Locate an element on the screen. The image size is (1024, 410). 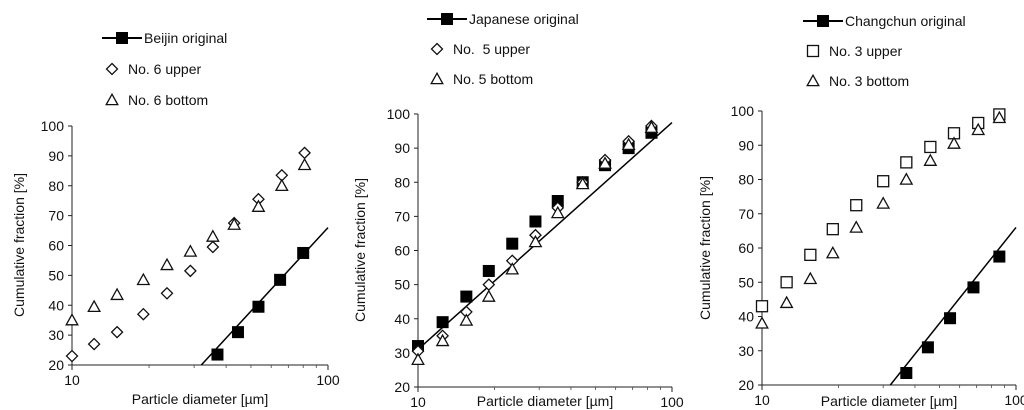
series-fit-line is located at coordinates (545, 236).